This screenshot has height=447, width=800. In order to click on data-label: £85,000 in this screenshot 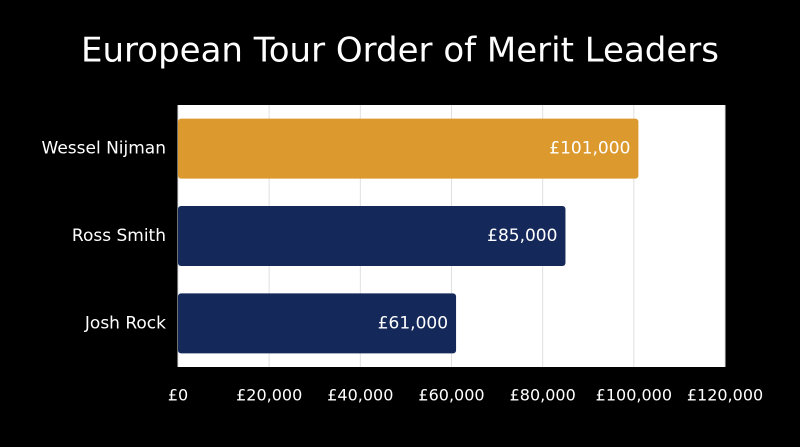, I will do `click(522, 236)`.